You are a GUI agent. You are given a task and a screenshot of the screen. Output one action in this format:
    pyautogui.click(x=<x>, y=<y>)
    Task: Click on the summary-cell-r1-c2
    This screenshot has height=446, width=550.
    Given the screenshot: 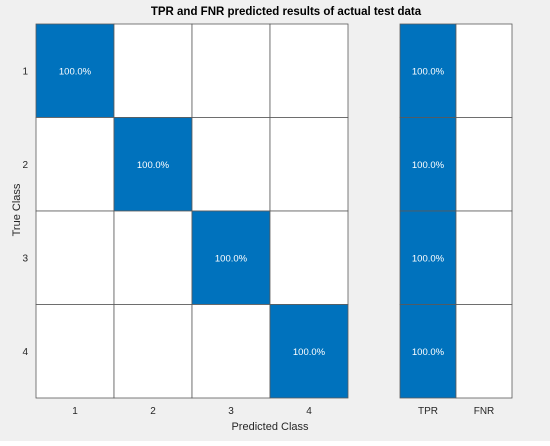 What is the action you would take?
    pyautogui.click(x=484, y=70)
    